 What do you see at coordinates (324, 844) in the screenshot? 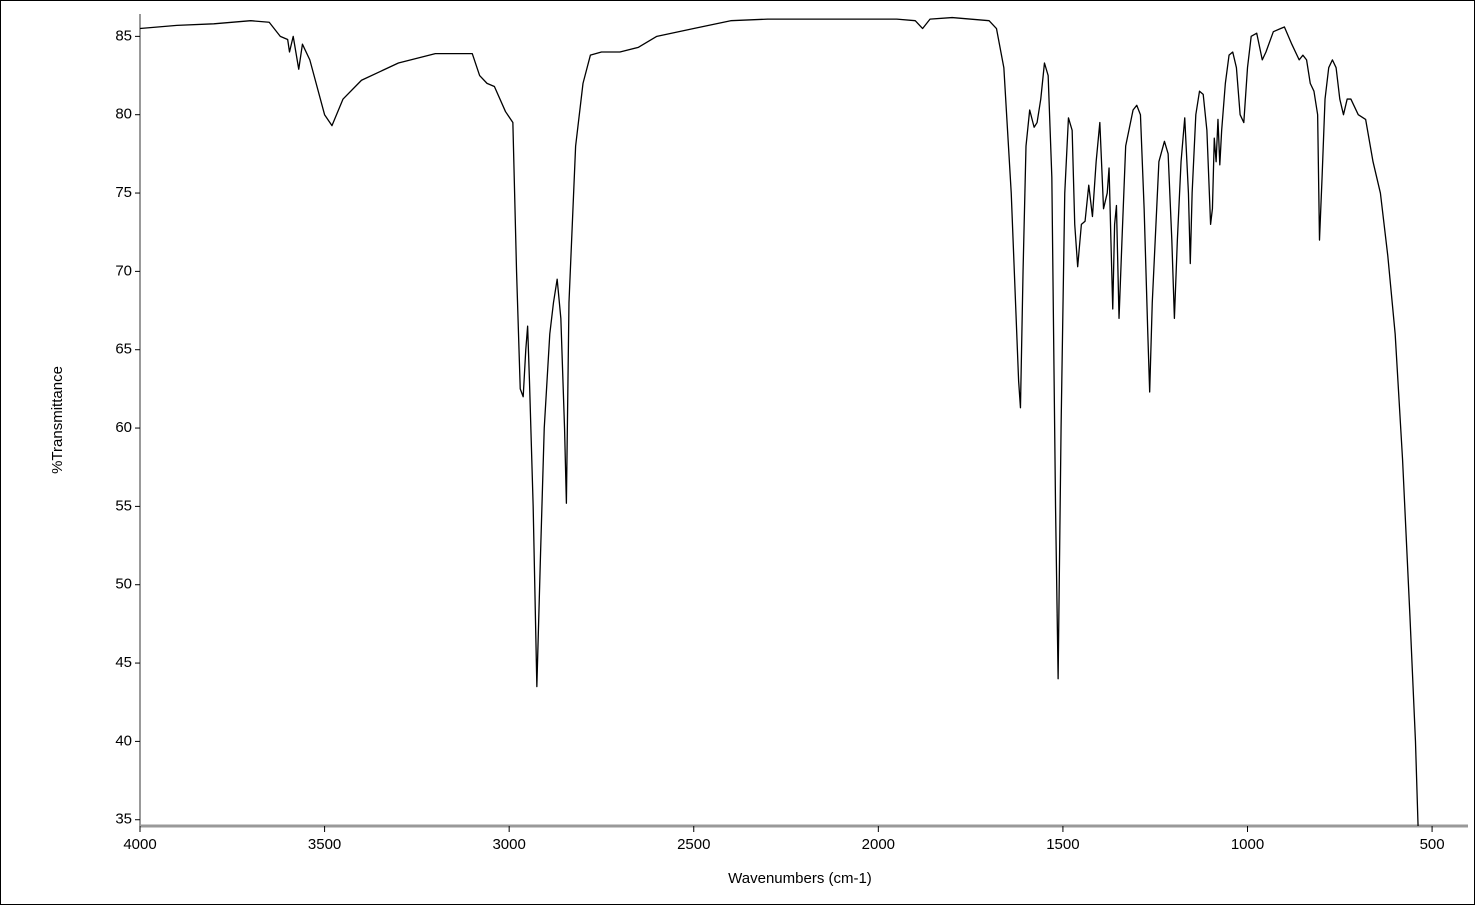
I see `x-tick-label: 3500` at bounding box center [324, 844].